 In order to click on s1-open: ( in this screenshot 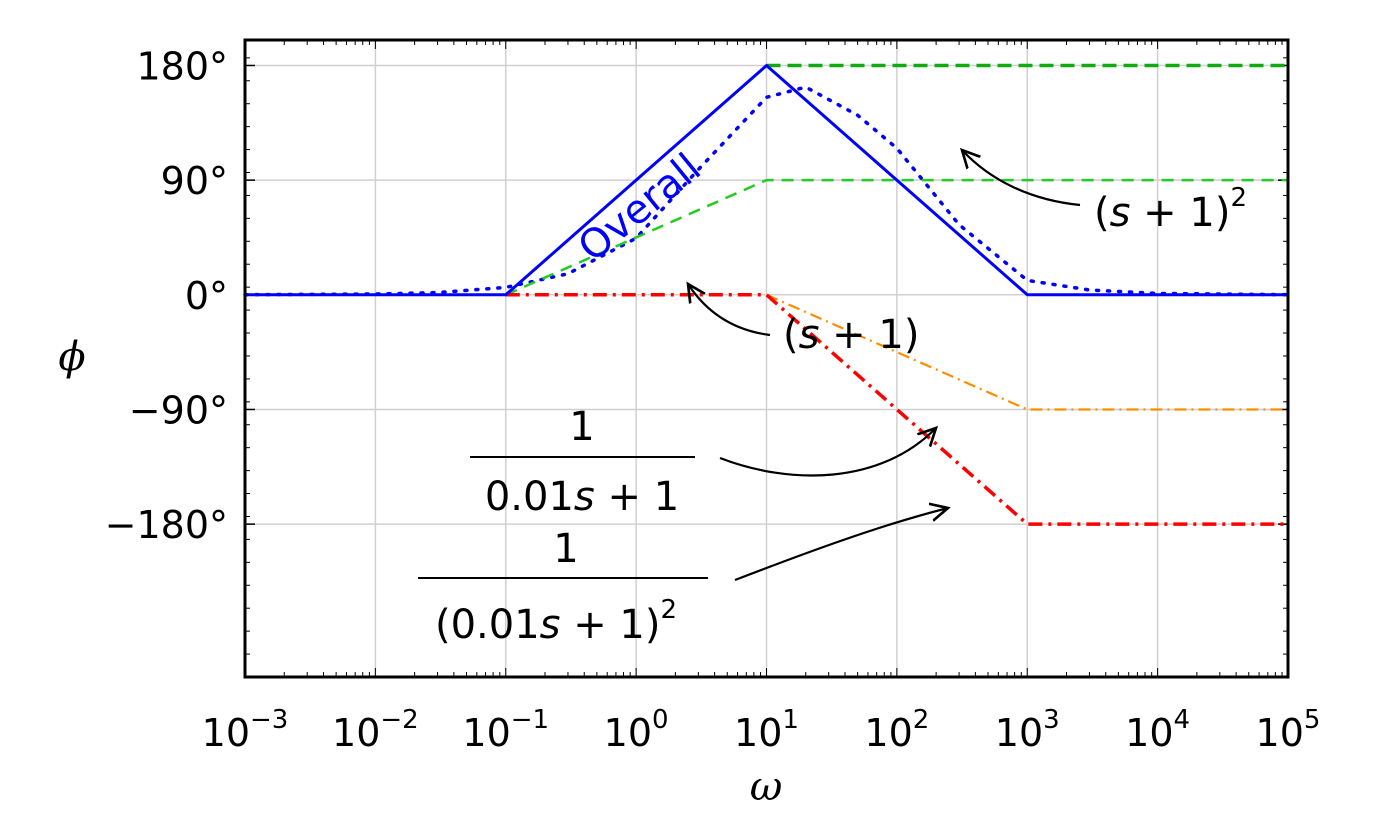, I will do `click(791, 335)`.